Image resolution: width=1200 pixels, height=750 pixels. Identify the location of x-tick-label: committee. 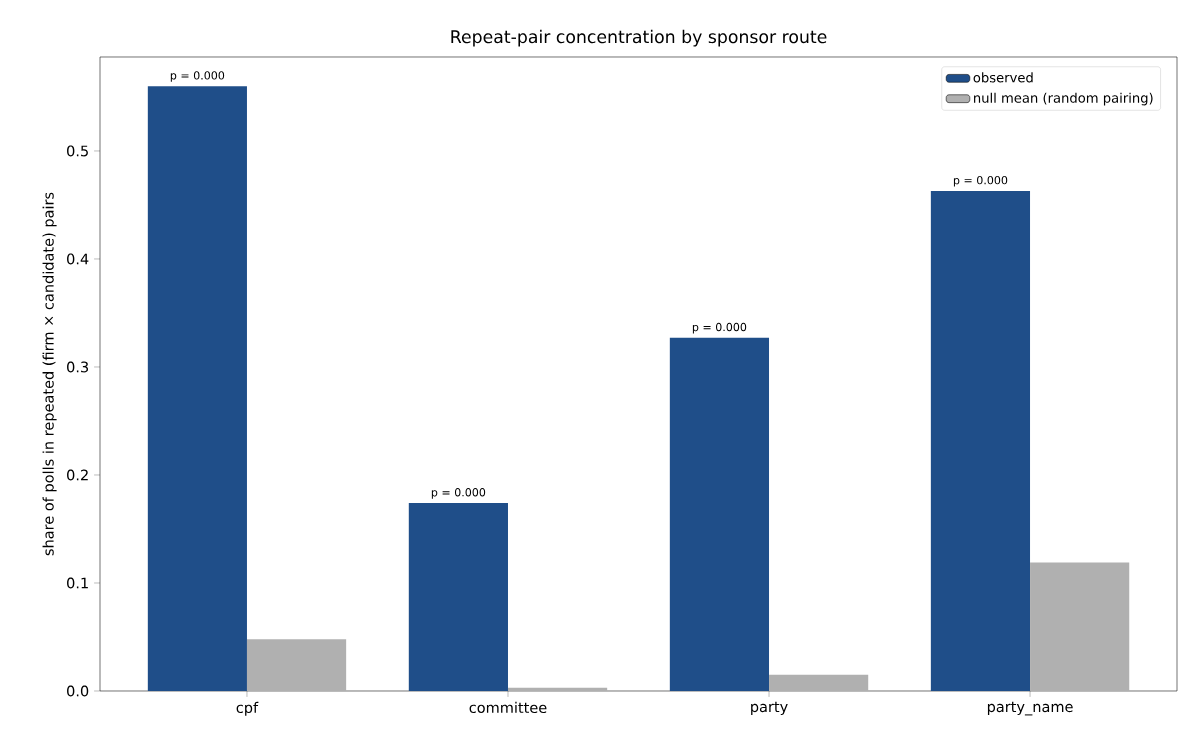
(508, 707).